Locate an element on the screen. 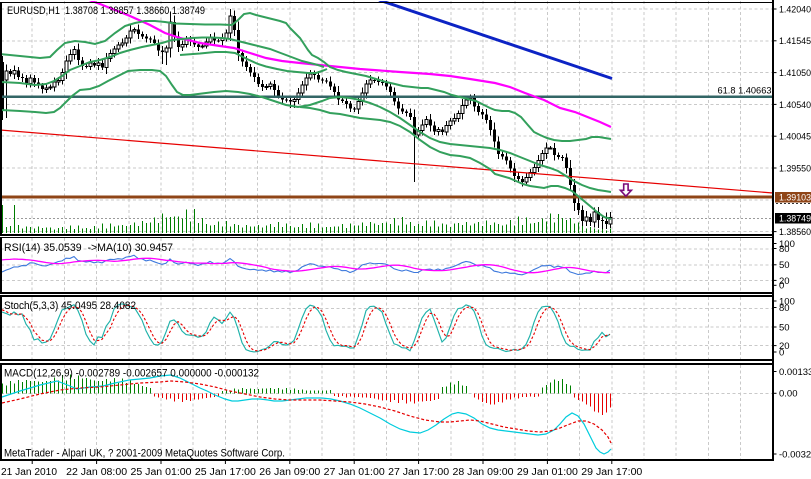  svg-text: 1.39103 is located at coordinates (795, 198).